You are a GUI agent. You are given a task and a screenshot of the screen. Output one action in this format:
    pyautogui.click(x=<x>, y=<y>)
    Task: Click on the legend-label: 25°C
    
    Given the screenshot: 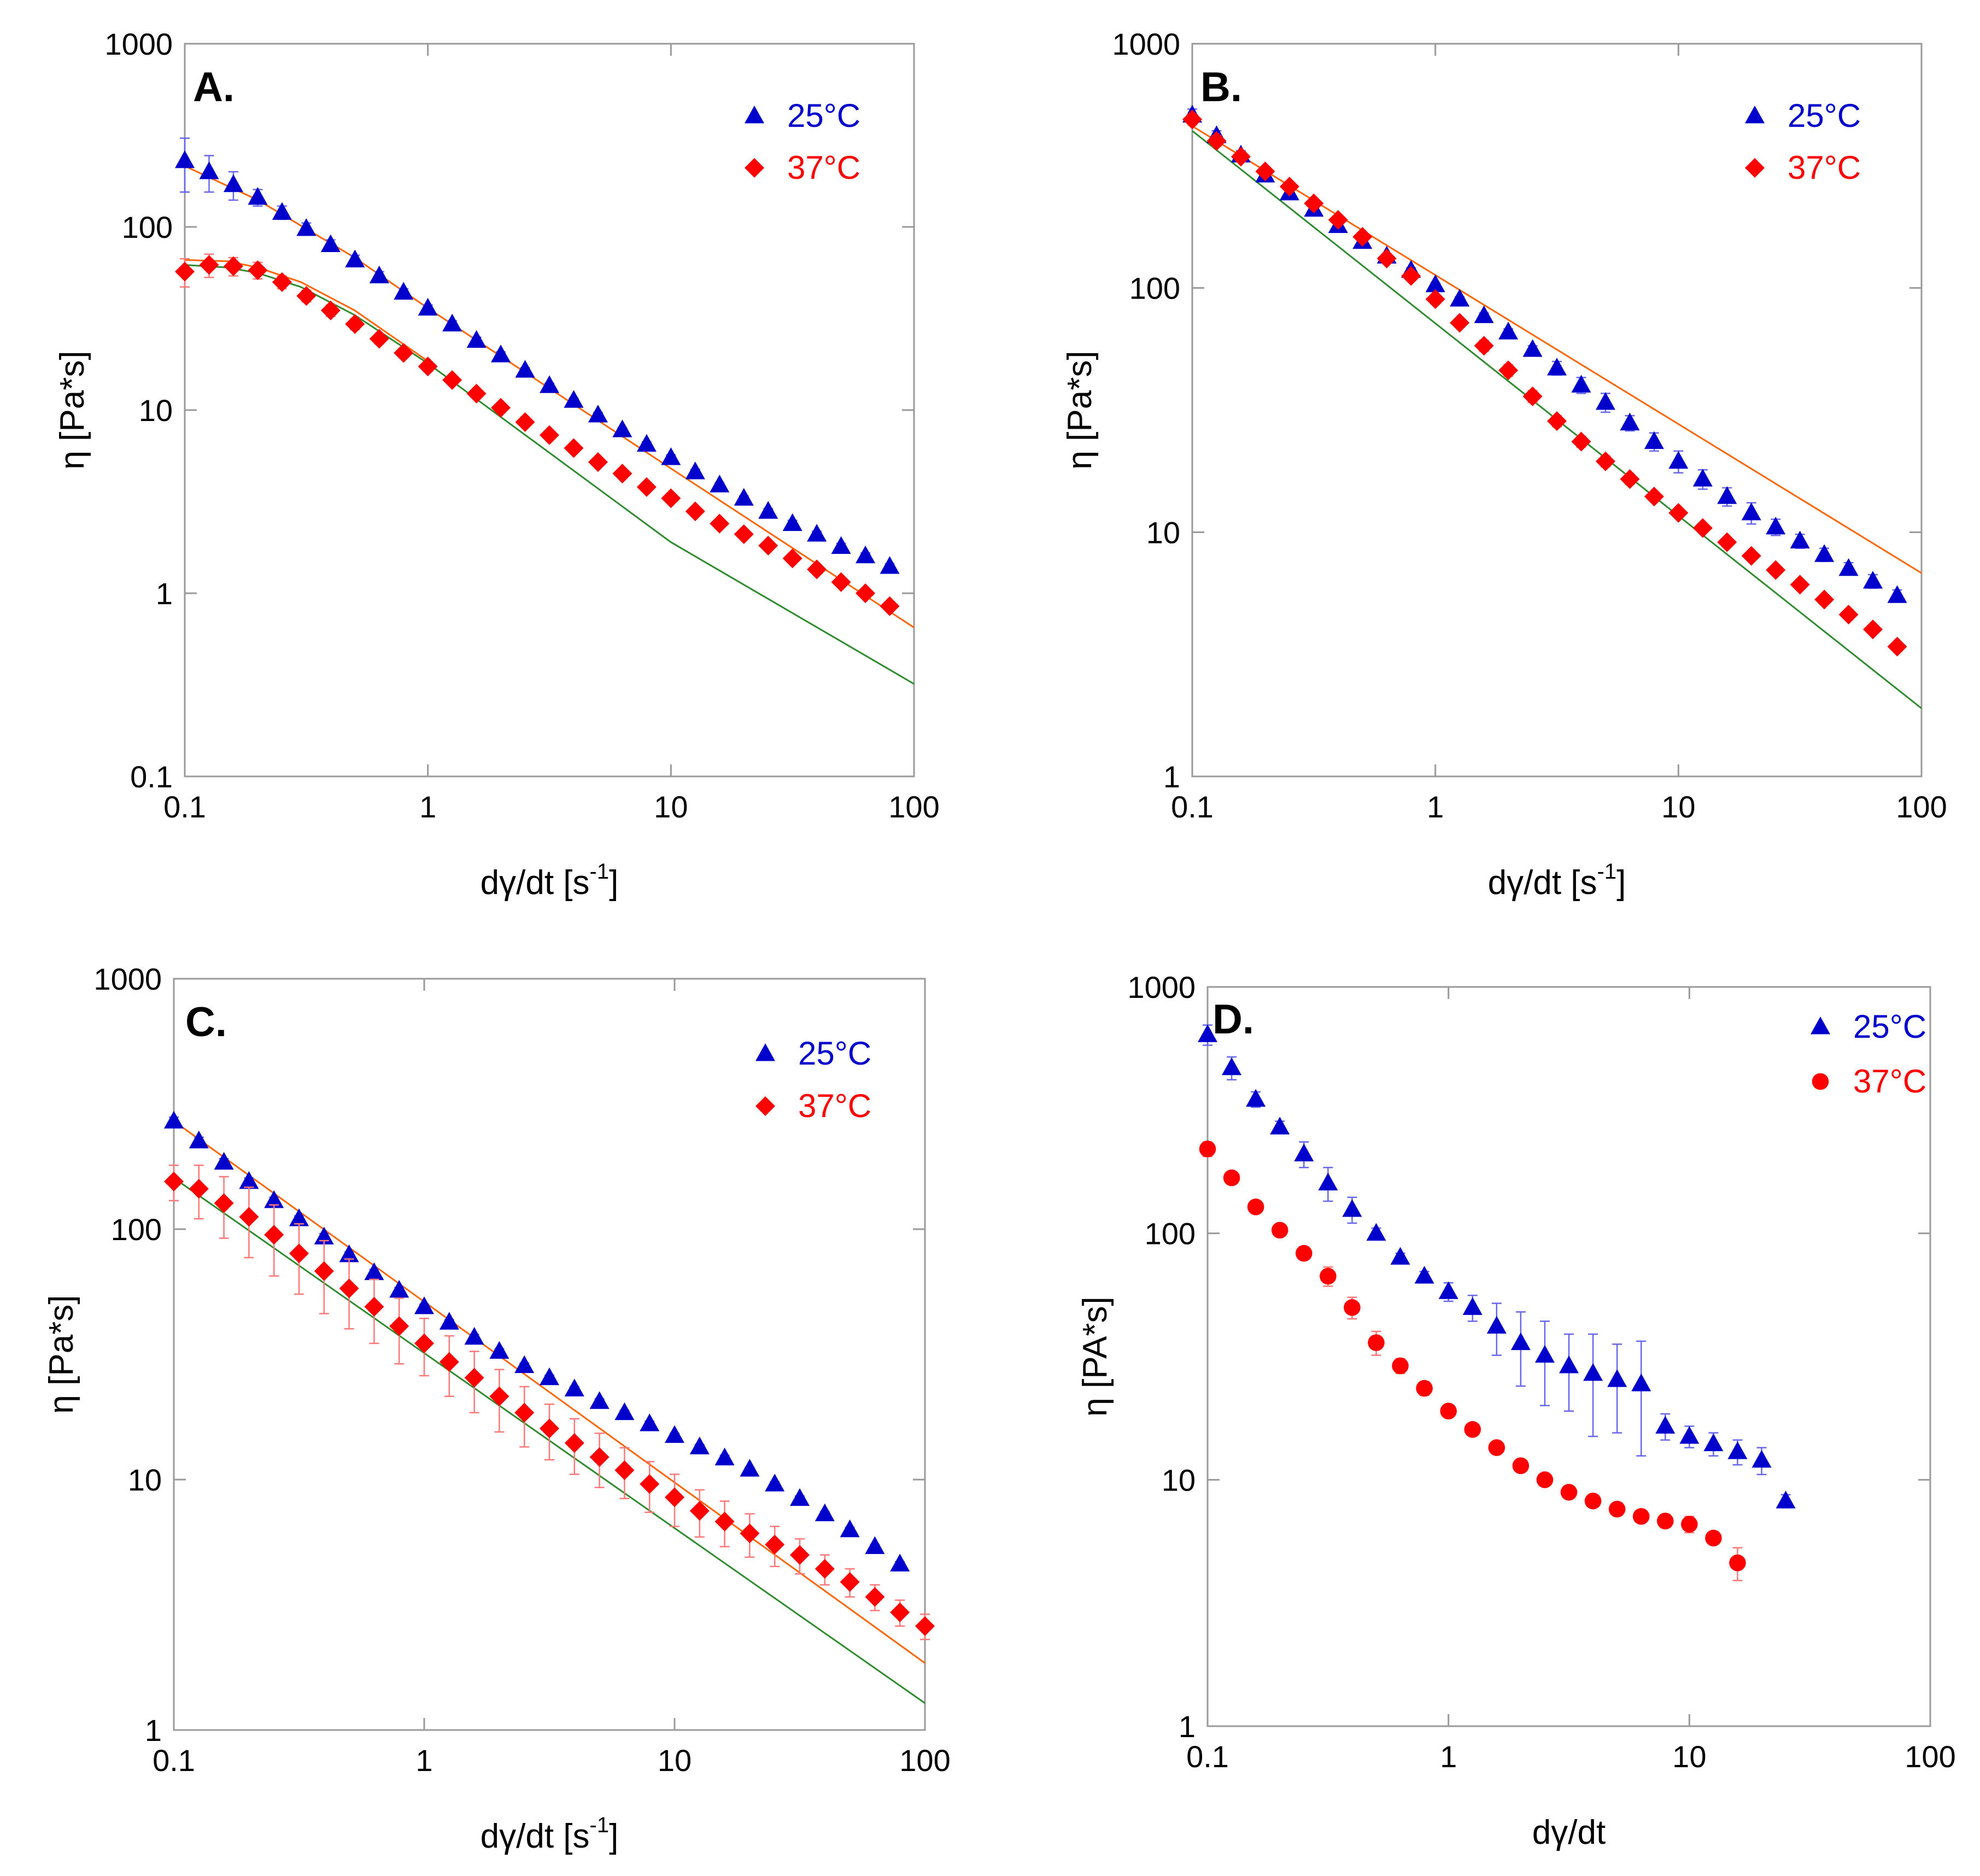 What is the action you would take?
    pyautogui.click(x=823, y=116)
    